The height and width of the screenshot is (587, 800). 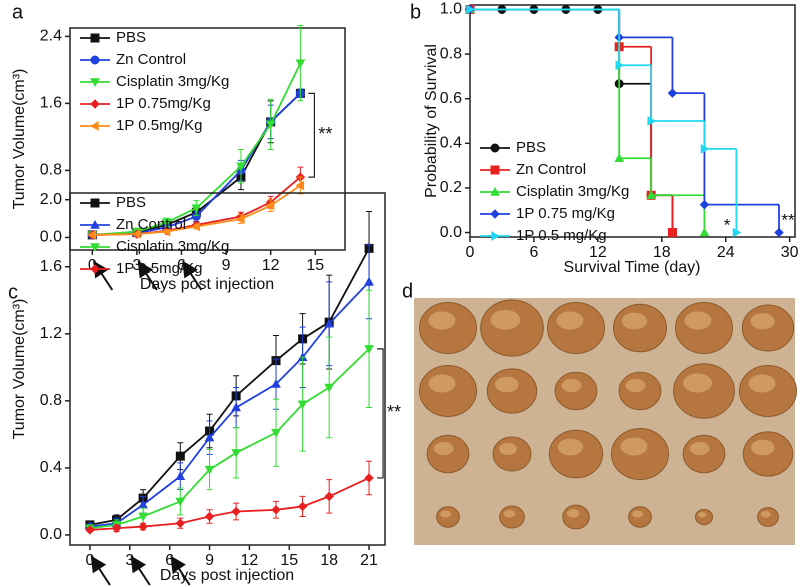 What do you see at coordinates (169, 560) in the screenshot?
I see `x-tick-label: 6` at bounding box center [169, 560].